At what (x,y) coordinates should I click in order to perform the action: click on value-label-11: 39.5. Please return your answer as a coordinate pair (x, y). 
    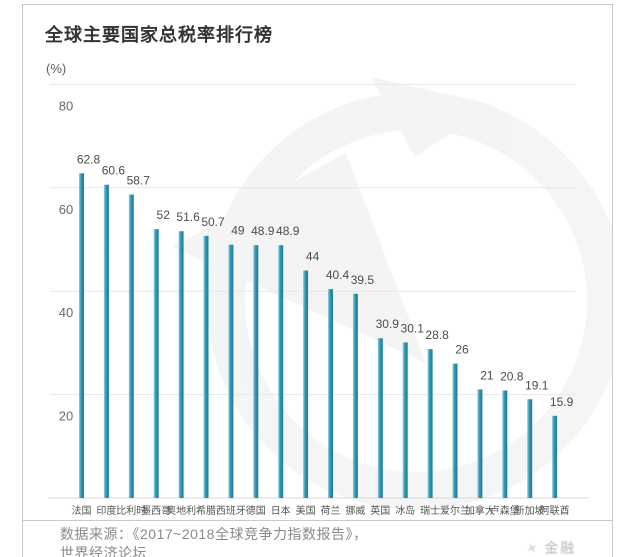
    Looking at the image, I should click on (363, 280).